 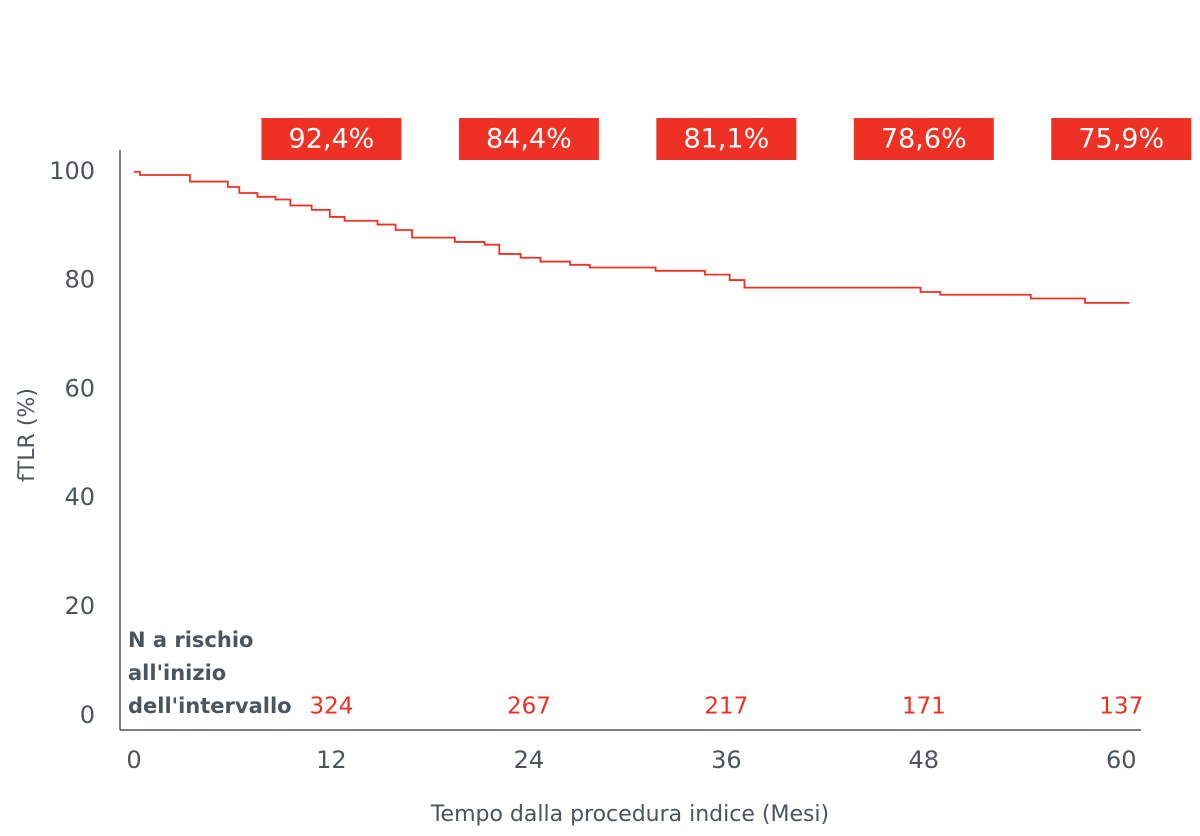 I want to click on y-axis-label: fTLR (%), so click(x=27, y=435).